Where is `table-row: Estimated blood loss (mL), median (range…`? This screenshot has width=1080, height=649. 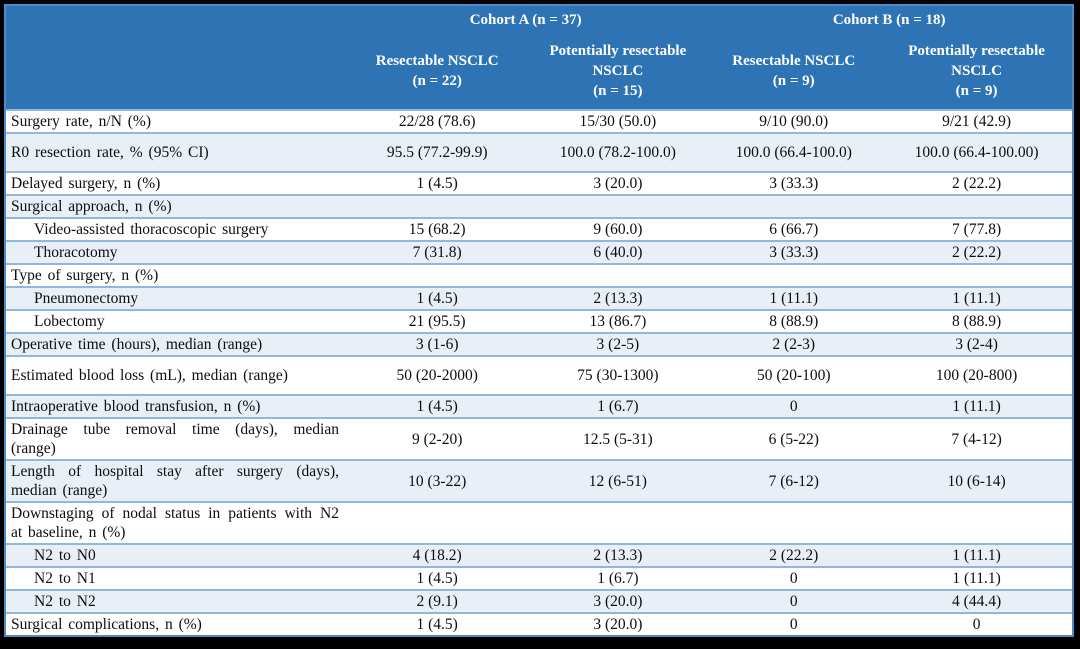 table-row: Estimated blood loss (mL), median (range… is located at coordinates (539, 375).